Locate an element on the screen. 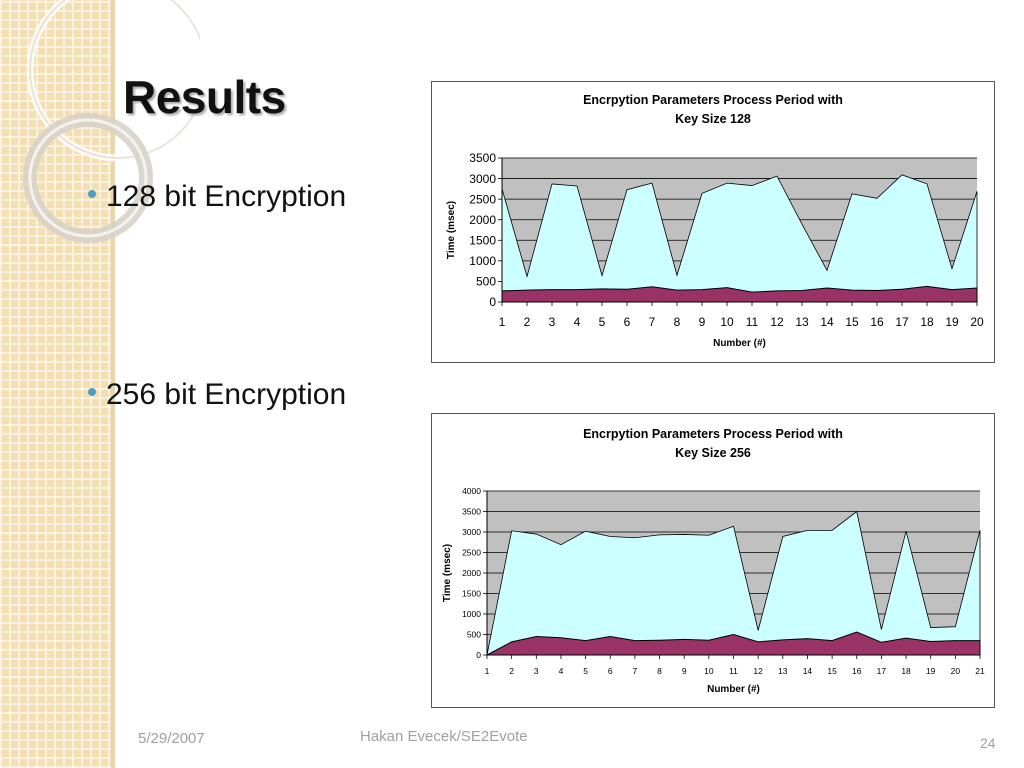 The image size is (1024, 768). bullet-item-256: 256 bit Encryption is located at coordinates (217, 395).